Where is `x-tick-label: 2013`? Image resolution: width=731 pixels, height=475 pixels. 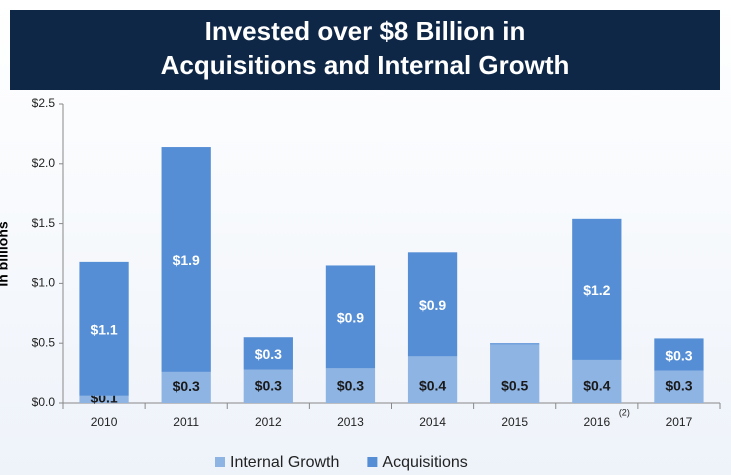
x-tick-label: 2013 is located at coordinates (350, 422).